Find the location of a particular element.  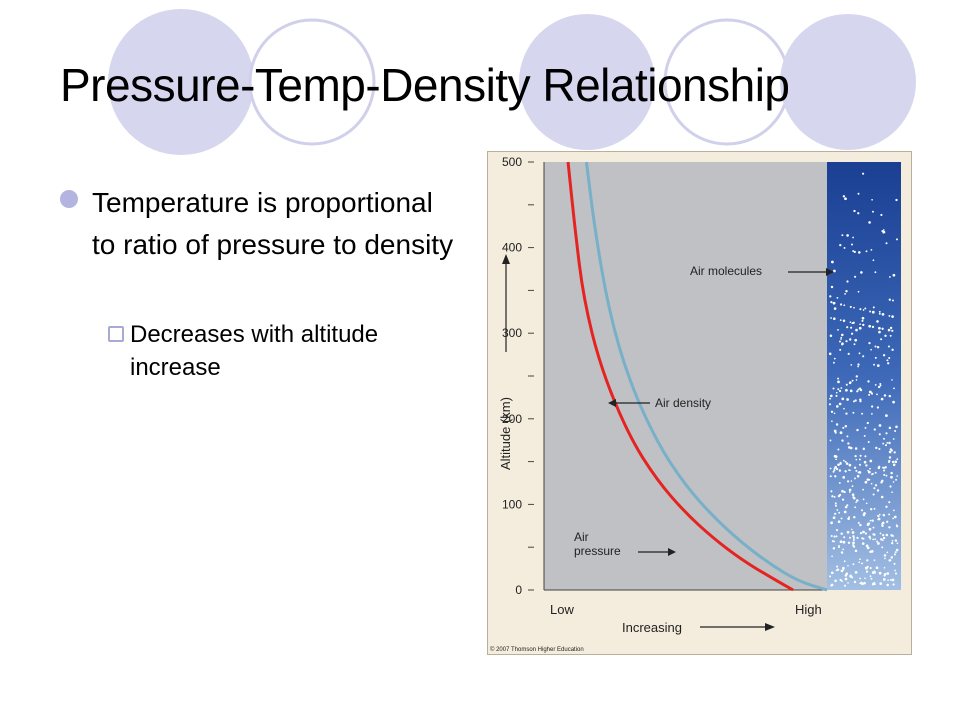

x-axis-arrow-head-icon is located at coordinates (770, 627).